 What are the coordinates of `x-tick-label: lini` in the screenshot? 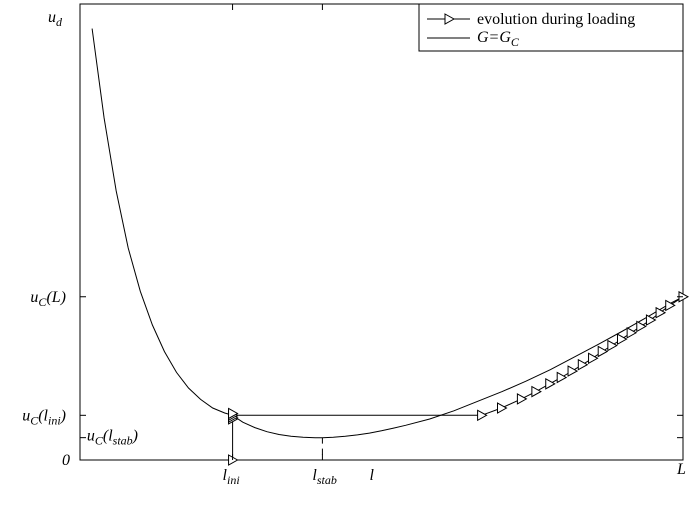 It's located at (231, 477).